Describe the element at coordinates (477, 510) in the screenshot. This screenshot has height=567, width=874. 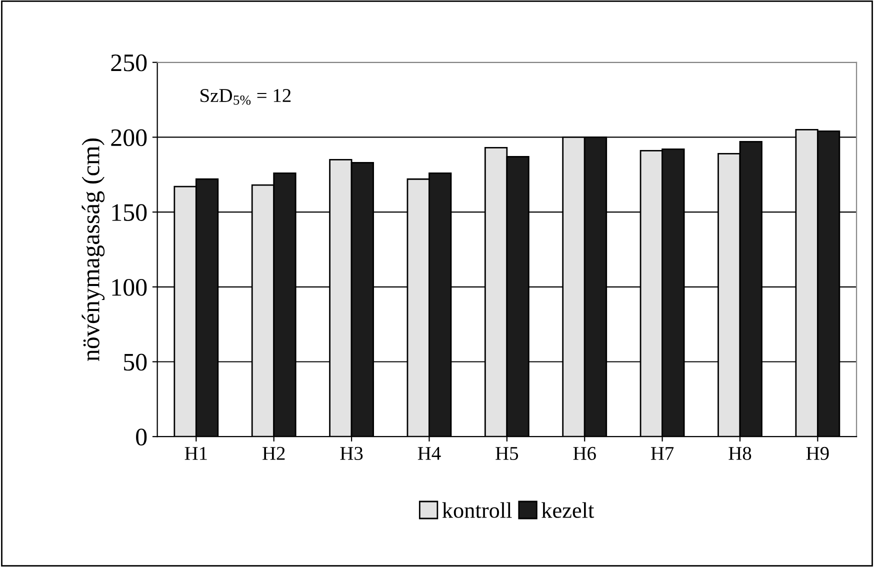
I see `legend-label: kontroll` at that location.